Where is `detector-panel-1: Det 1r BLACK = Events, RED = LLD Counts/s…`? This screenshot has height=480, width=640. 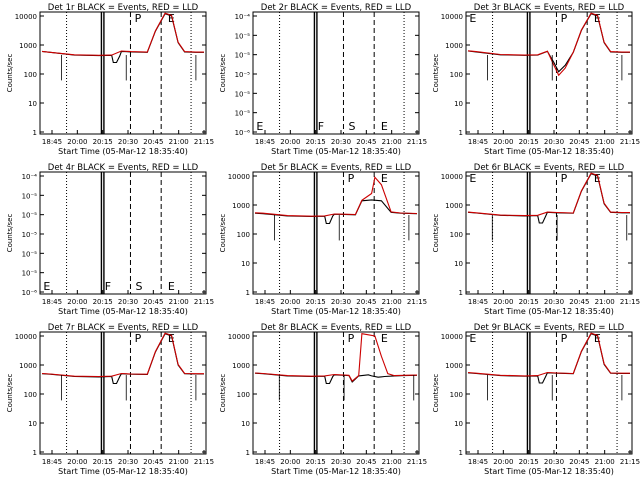 detector-panel-1: Det 1r BLACK = Events, RED = LLD Counts/s… is located at coordinates (110, 79).